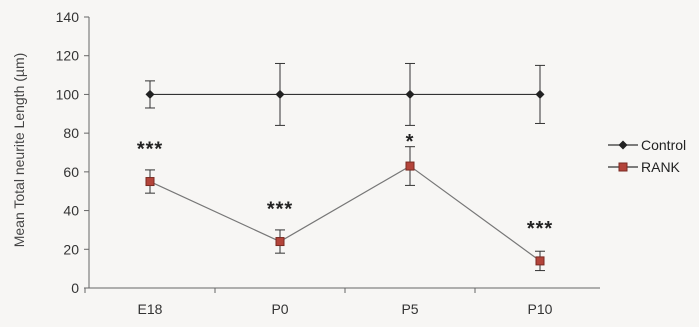 This screenshot has width=699, height=327. I want to click on y-tick-label: 20, so click(71, 249).